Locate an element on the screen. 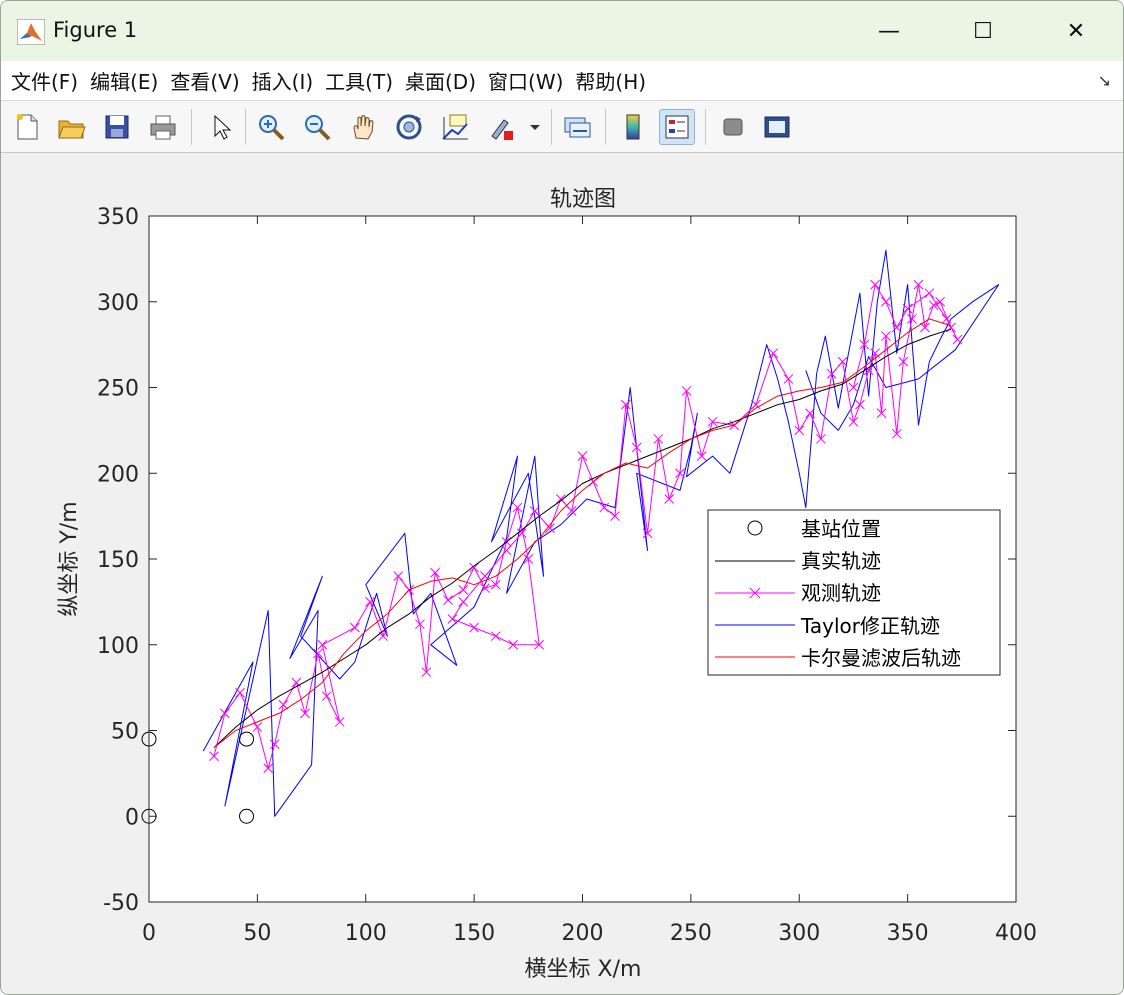 The image size is (1124, 995). base-station-marker is located at coordinates (247, 739).